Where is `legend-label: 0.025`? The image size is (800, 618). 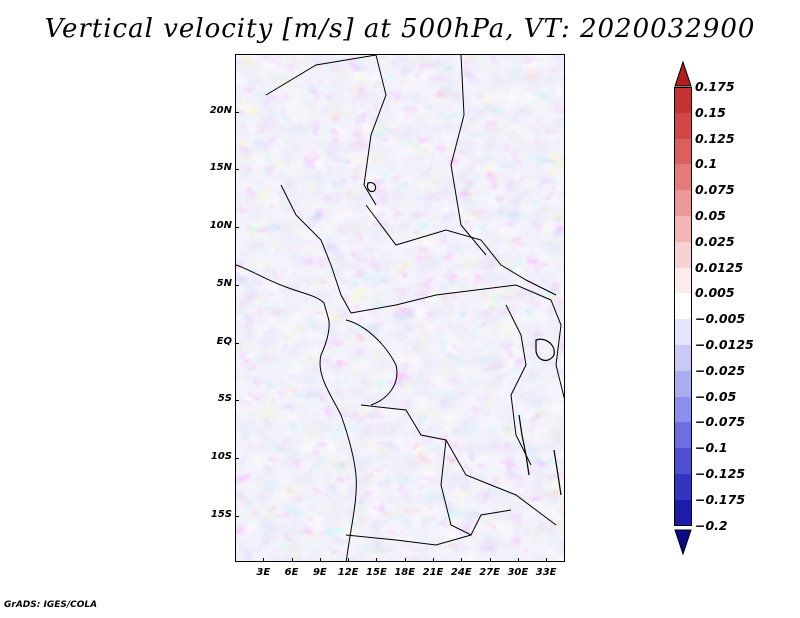 legend-label: 0.025 is located at coordinates (715, 241).